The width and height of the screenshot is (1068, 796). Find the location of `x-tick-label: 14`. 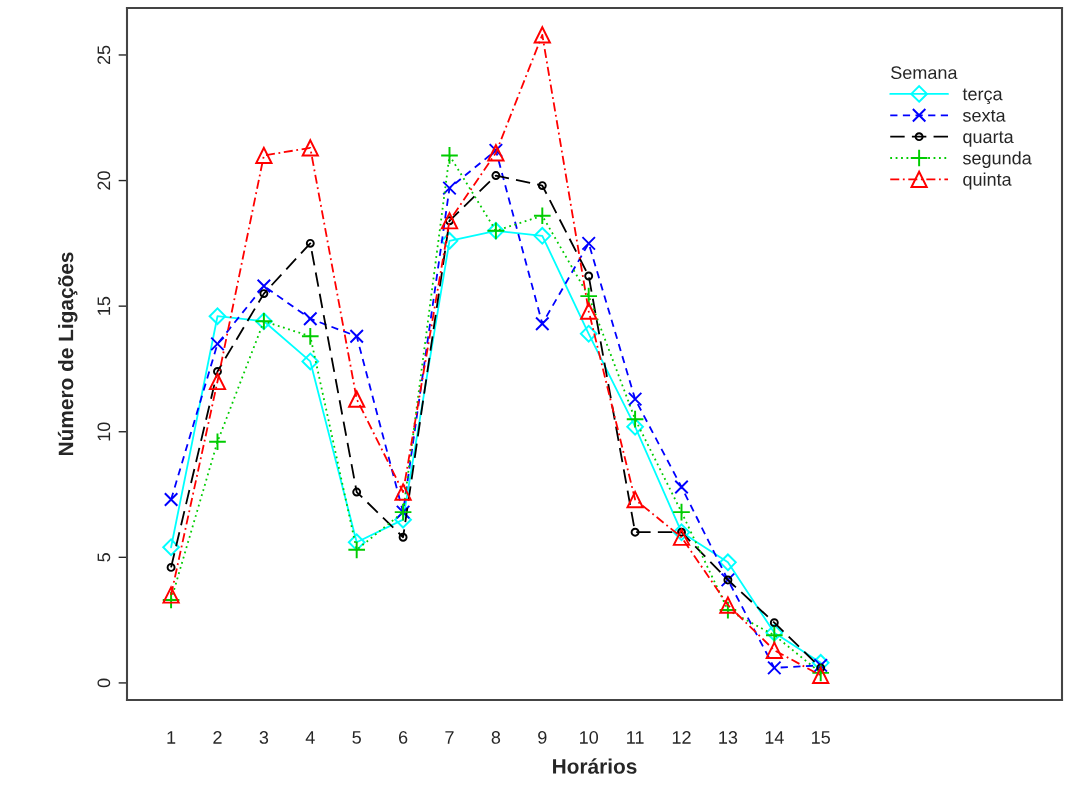

x-tick-label: 14 is located at coordinates (774, 737).